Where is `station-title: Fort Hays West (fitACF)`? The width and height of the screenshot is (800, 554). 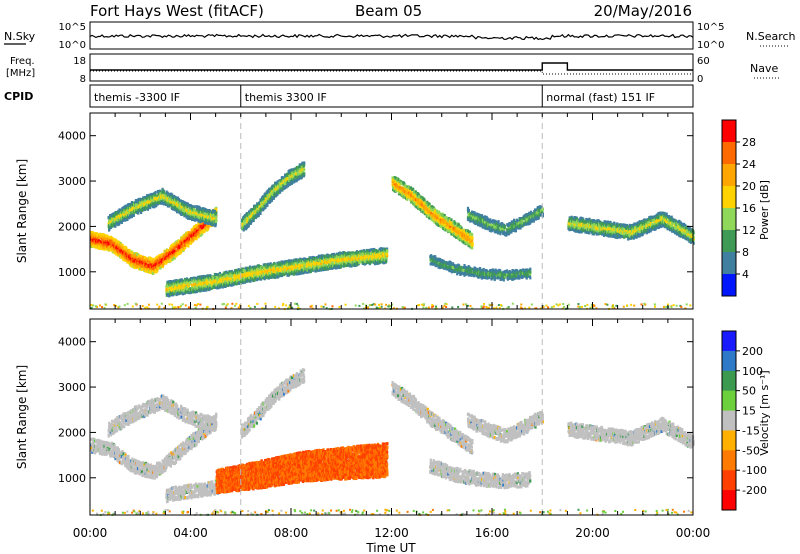
station-title: Fort Hays West (fitACF) is located at coordinates (177, 11).